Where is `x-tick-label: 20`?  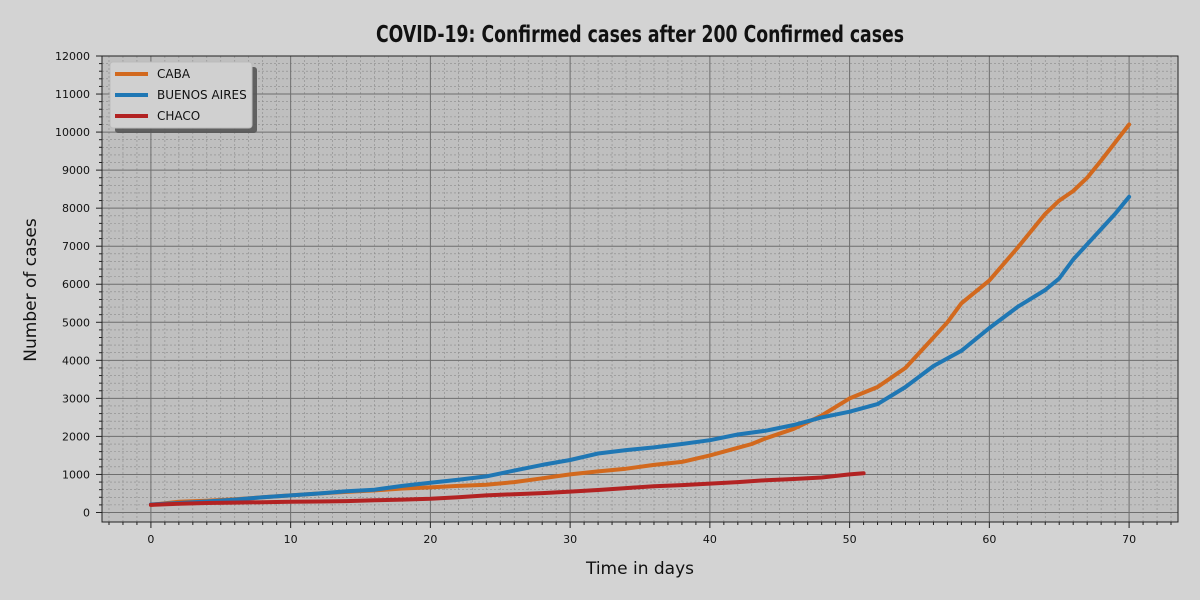
x-tick-label: 20 is located at coordinates (430, 539).